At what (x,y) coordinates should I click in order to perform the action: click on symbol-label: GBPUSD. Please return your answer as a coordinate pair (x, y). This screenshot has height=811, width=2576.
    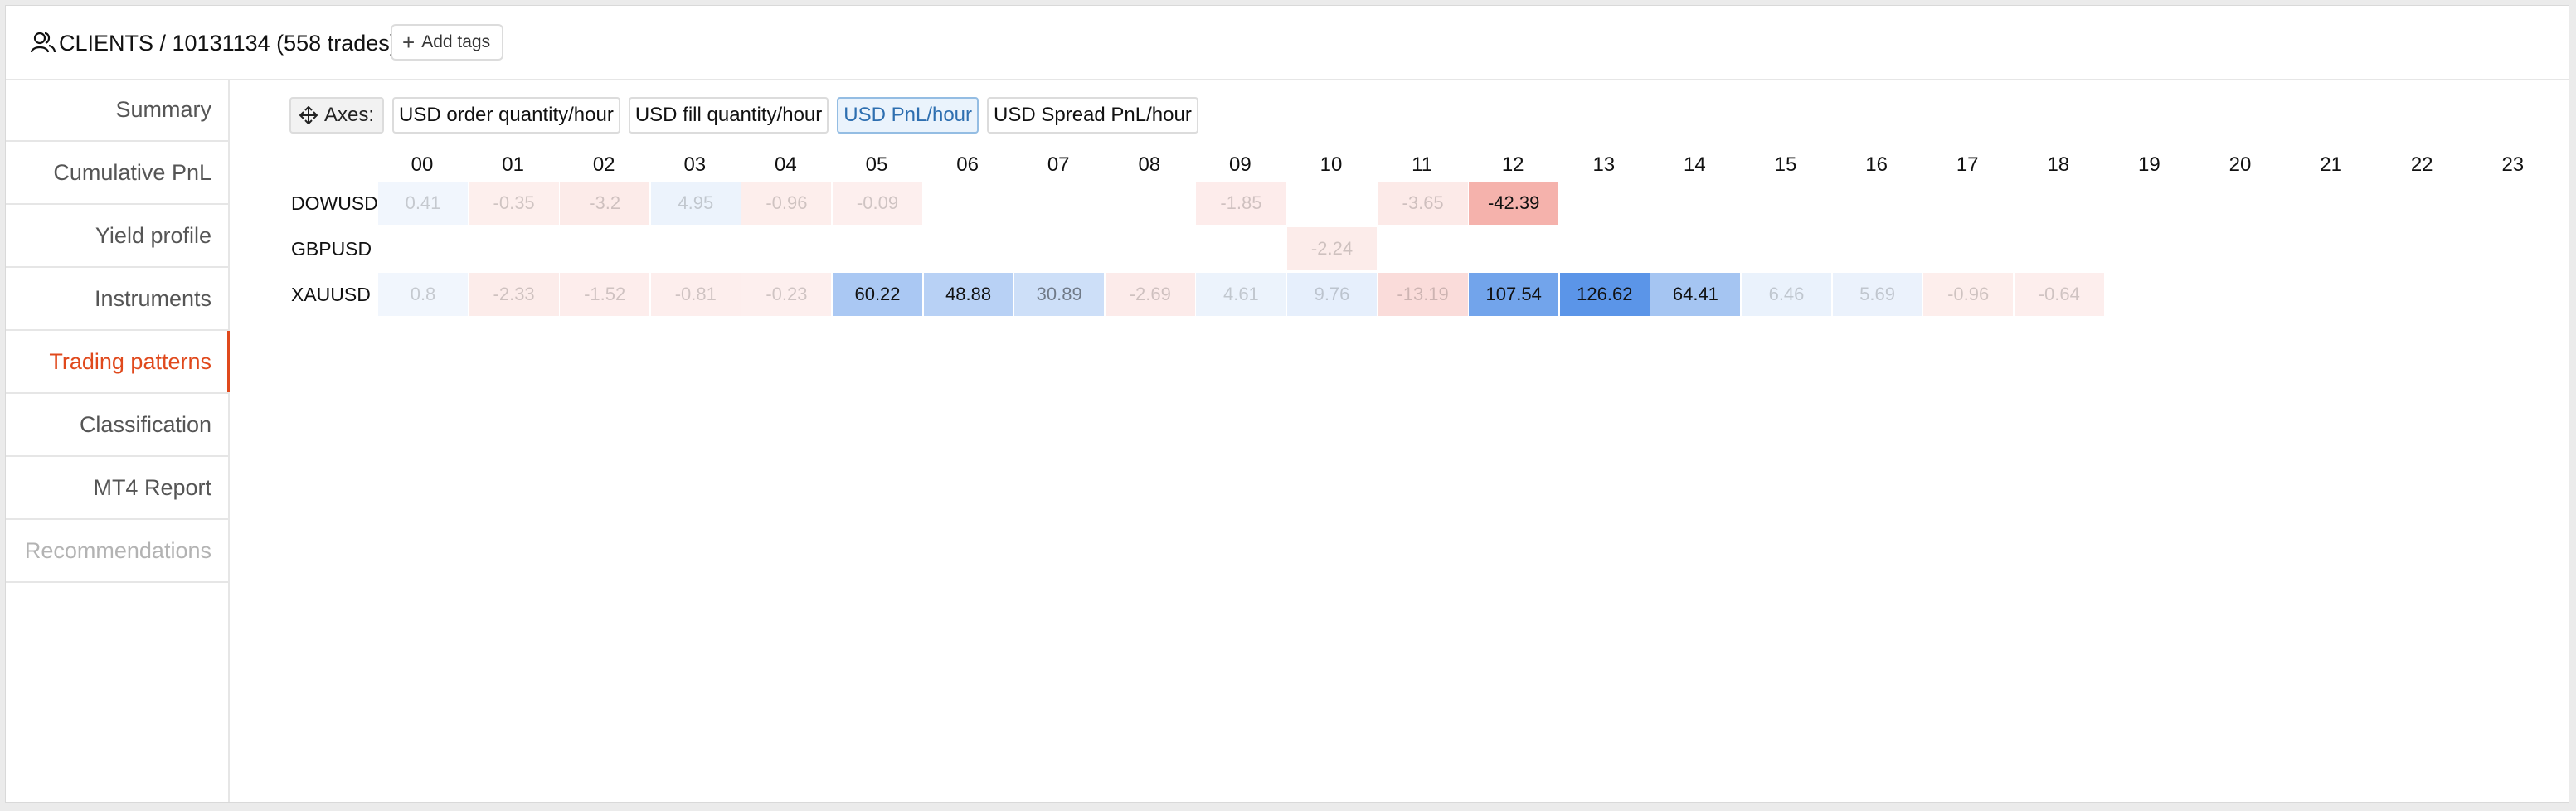
    Looking at the image, I should click on (331, 249).